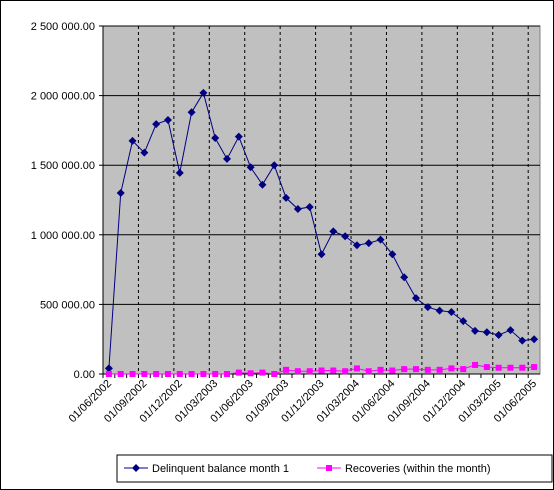 This screenshot has width=554, height=490. What do you see at coordinates (418, 469) in the screenshot?
I see `legend-label: Recoveries (within the month)` at bounding box center [418, 469].